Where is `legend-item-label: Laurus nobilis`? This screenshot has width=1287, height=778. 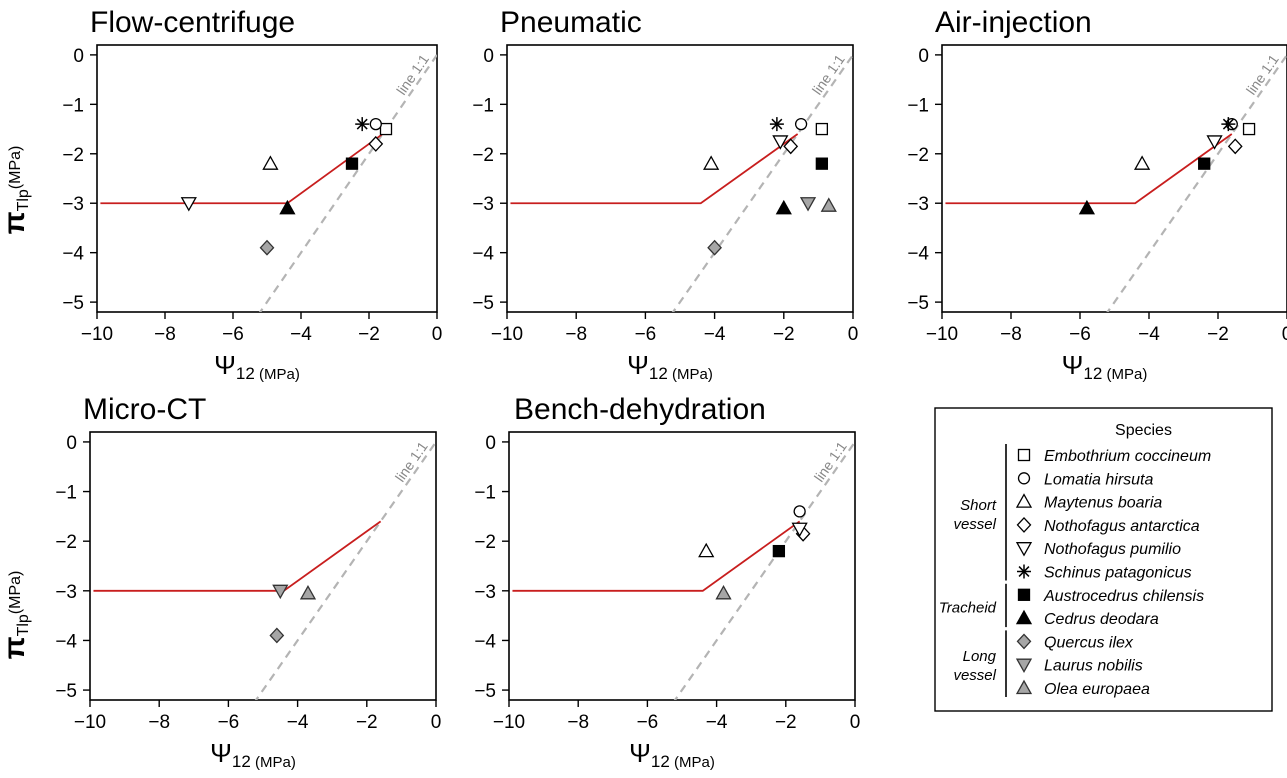
legend-item-label: Laurus nobilis is located at coordinates (1093, 666).